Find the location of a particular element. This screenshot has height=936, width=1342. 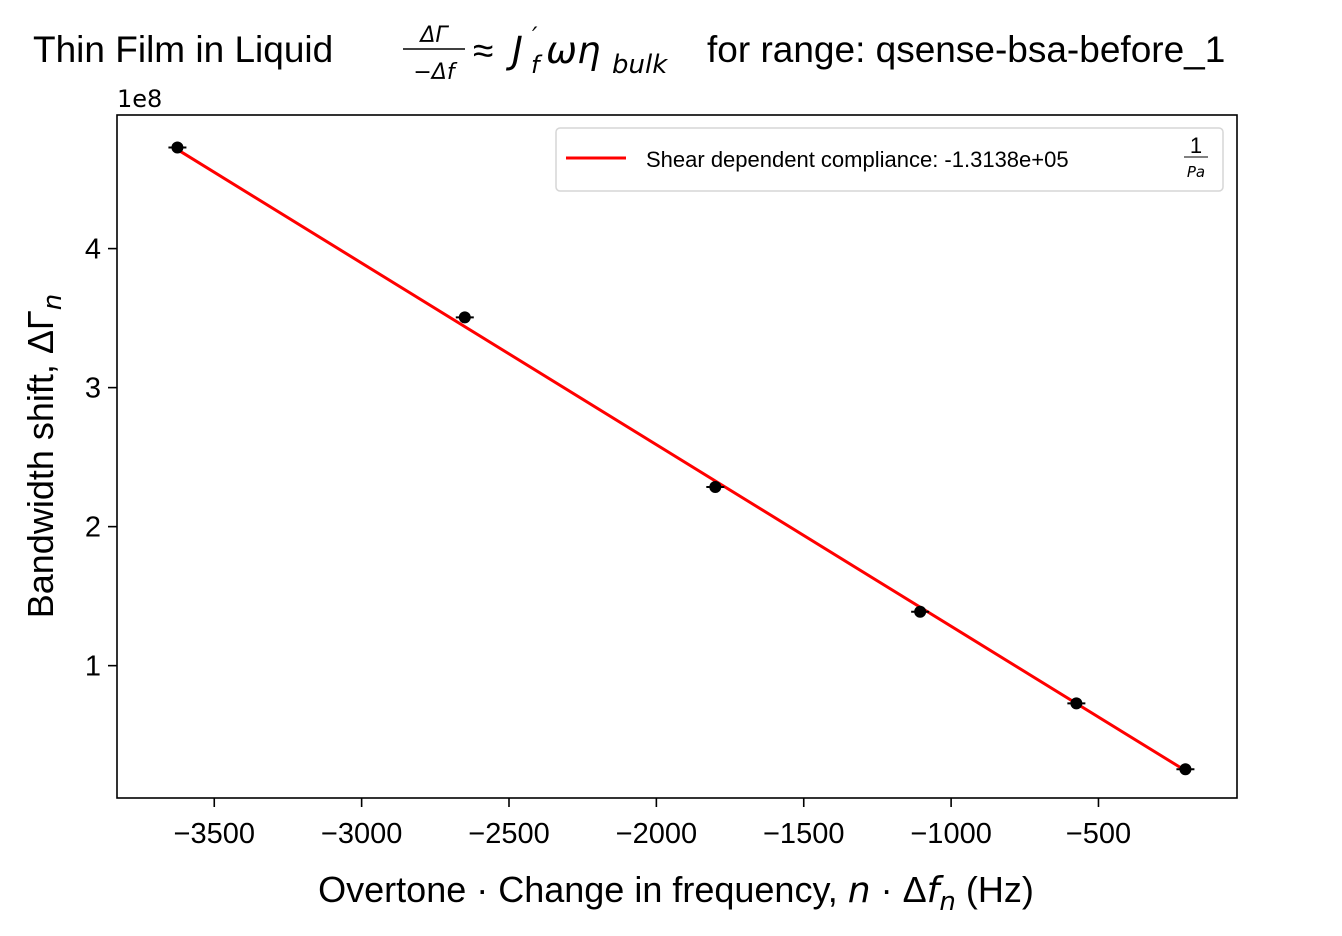

y-axis-label: Bandwidth shift, ΔΓn is located at coordinates (44, 456).